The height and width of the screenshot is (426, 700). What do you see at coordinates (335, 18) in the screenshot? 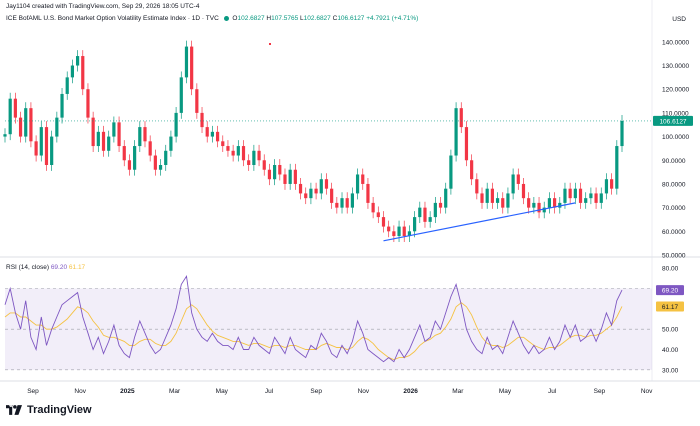
I see `close-label: C` at bounding box center [335, 18].